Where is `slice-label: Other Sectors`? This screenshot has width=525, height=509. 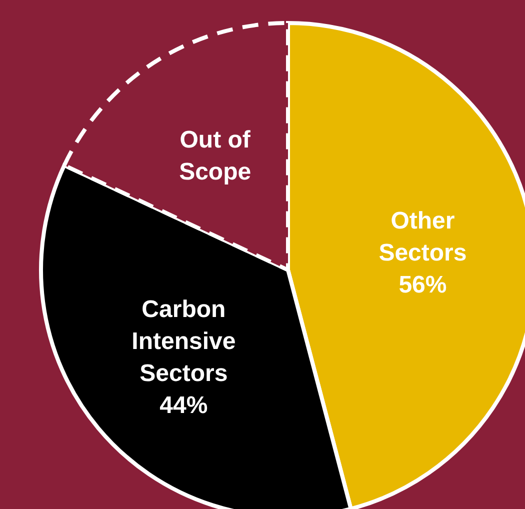 slice-label: Other Sectors is located at coordinates (422, 236).